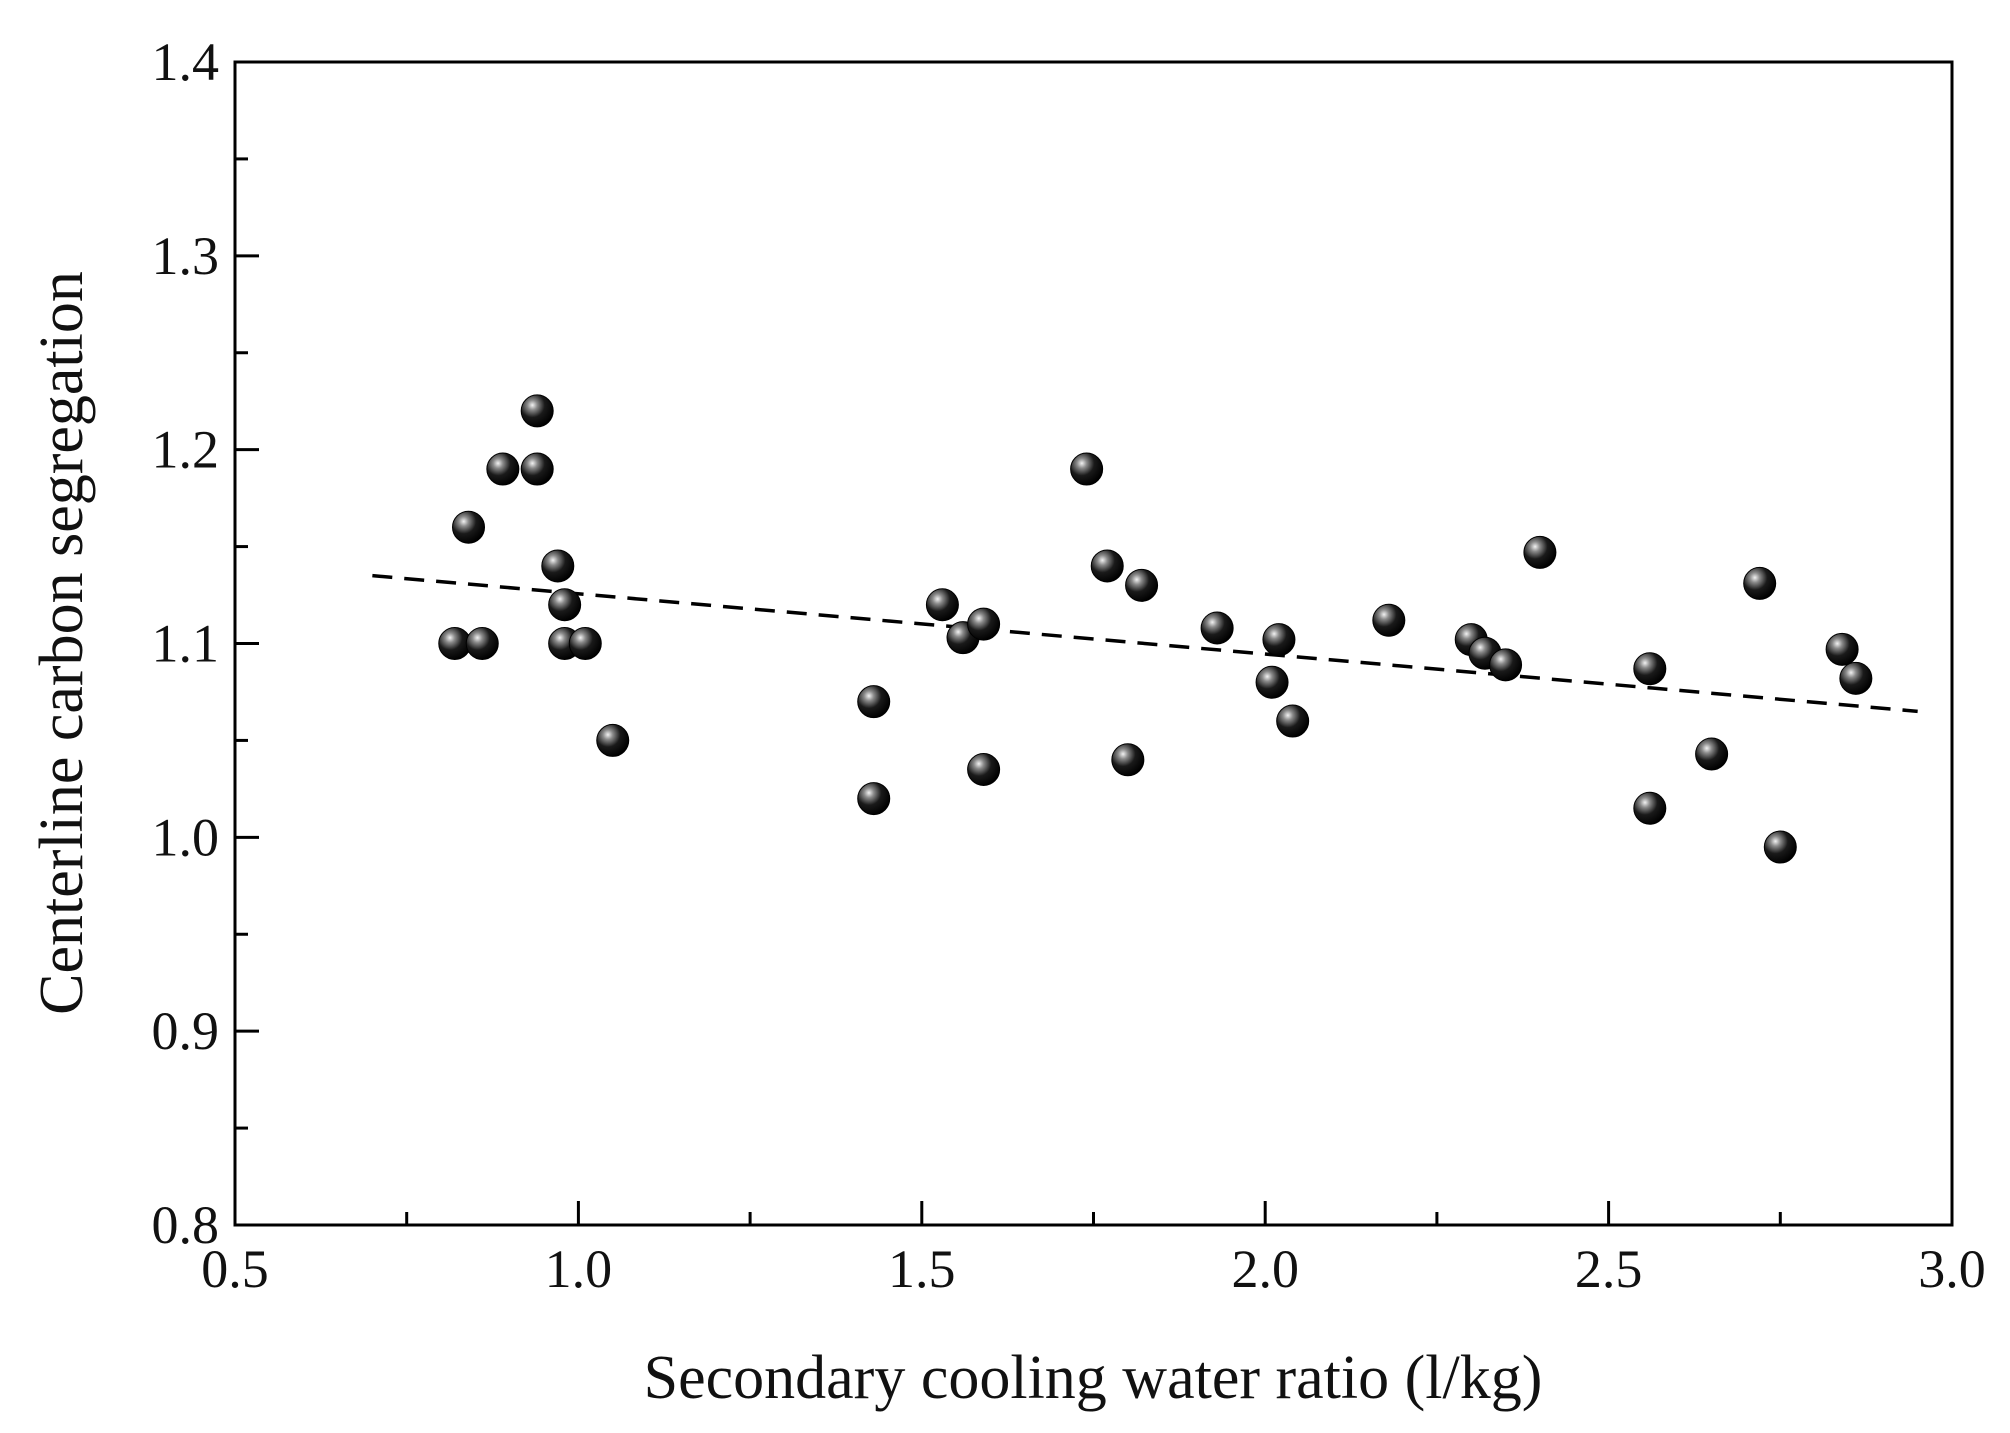 Image resolution: width=2010 pixels, height=1433 pixels. Describe the element at coordinates (62, 643) in the screenshot. I see `y-axis-title: Centerline carbon segregation` at that location.